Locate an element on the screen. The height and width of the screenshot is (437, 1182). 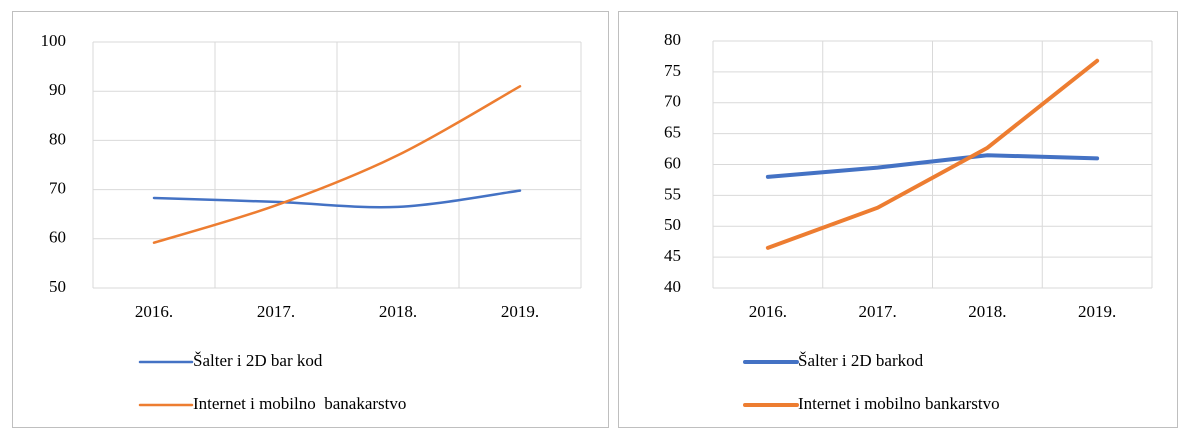
y-tick-label: 100 is located at coordinates (54, 40).